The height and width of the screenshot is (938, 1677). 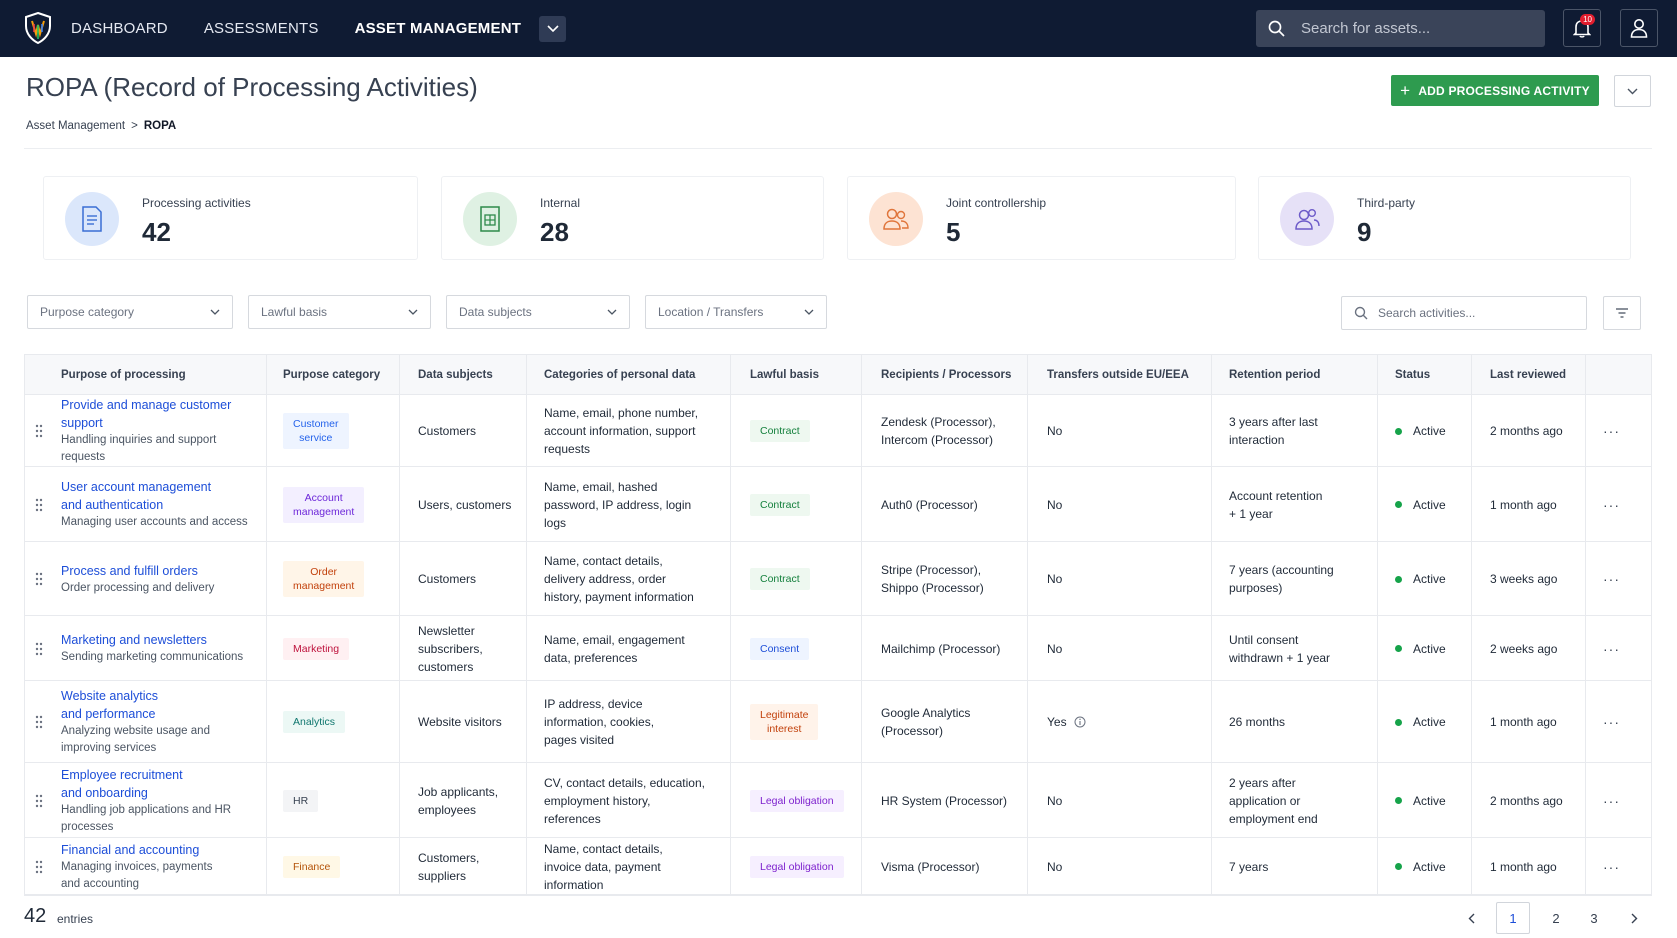 What do you see at coordinates (1478, 313) in the screenshot?
I see `activity-search-input` at bounding box center [1478, 313].